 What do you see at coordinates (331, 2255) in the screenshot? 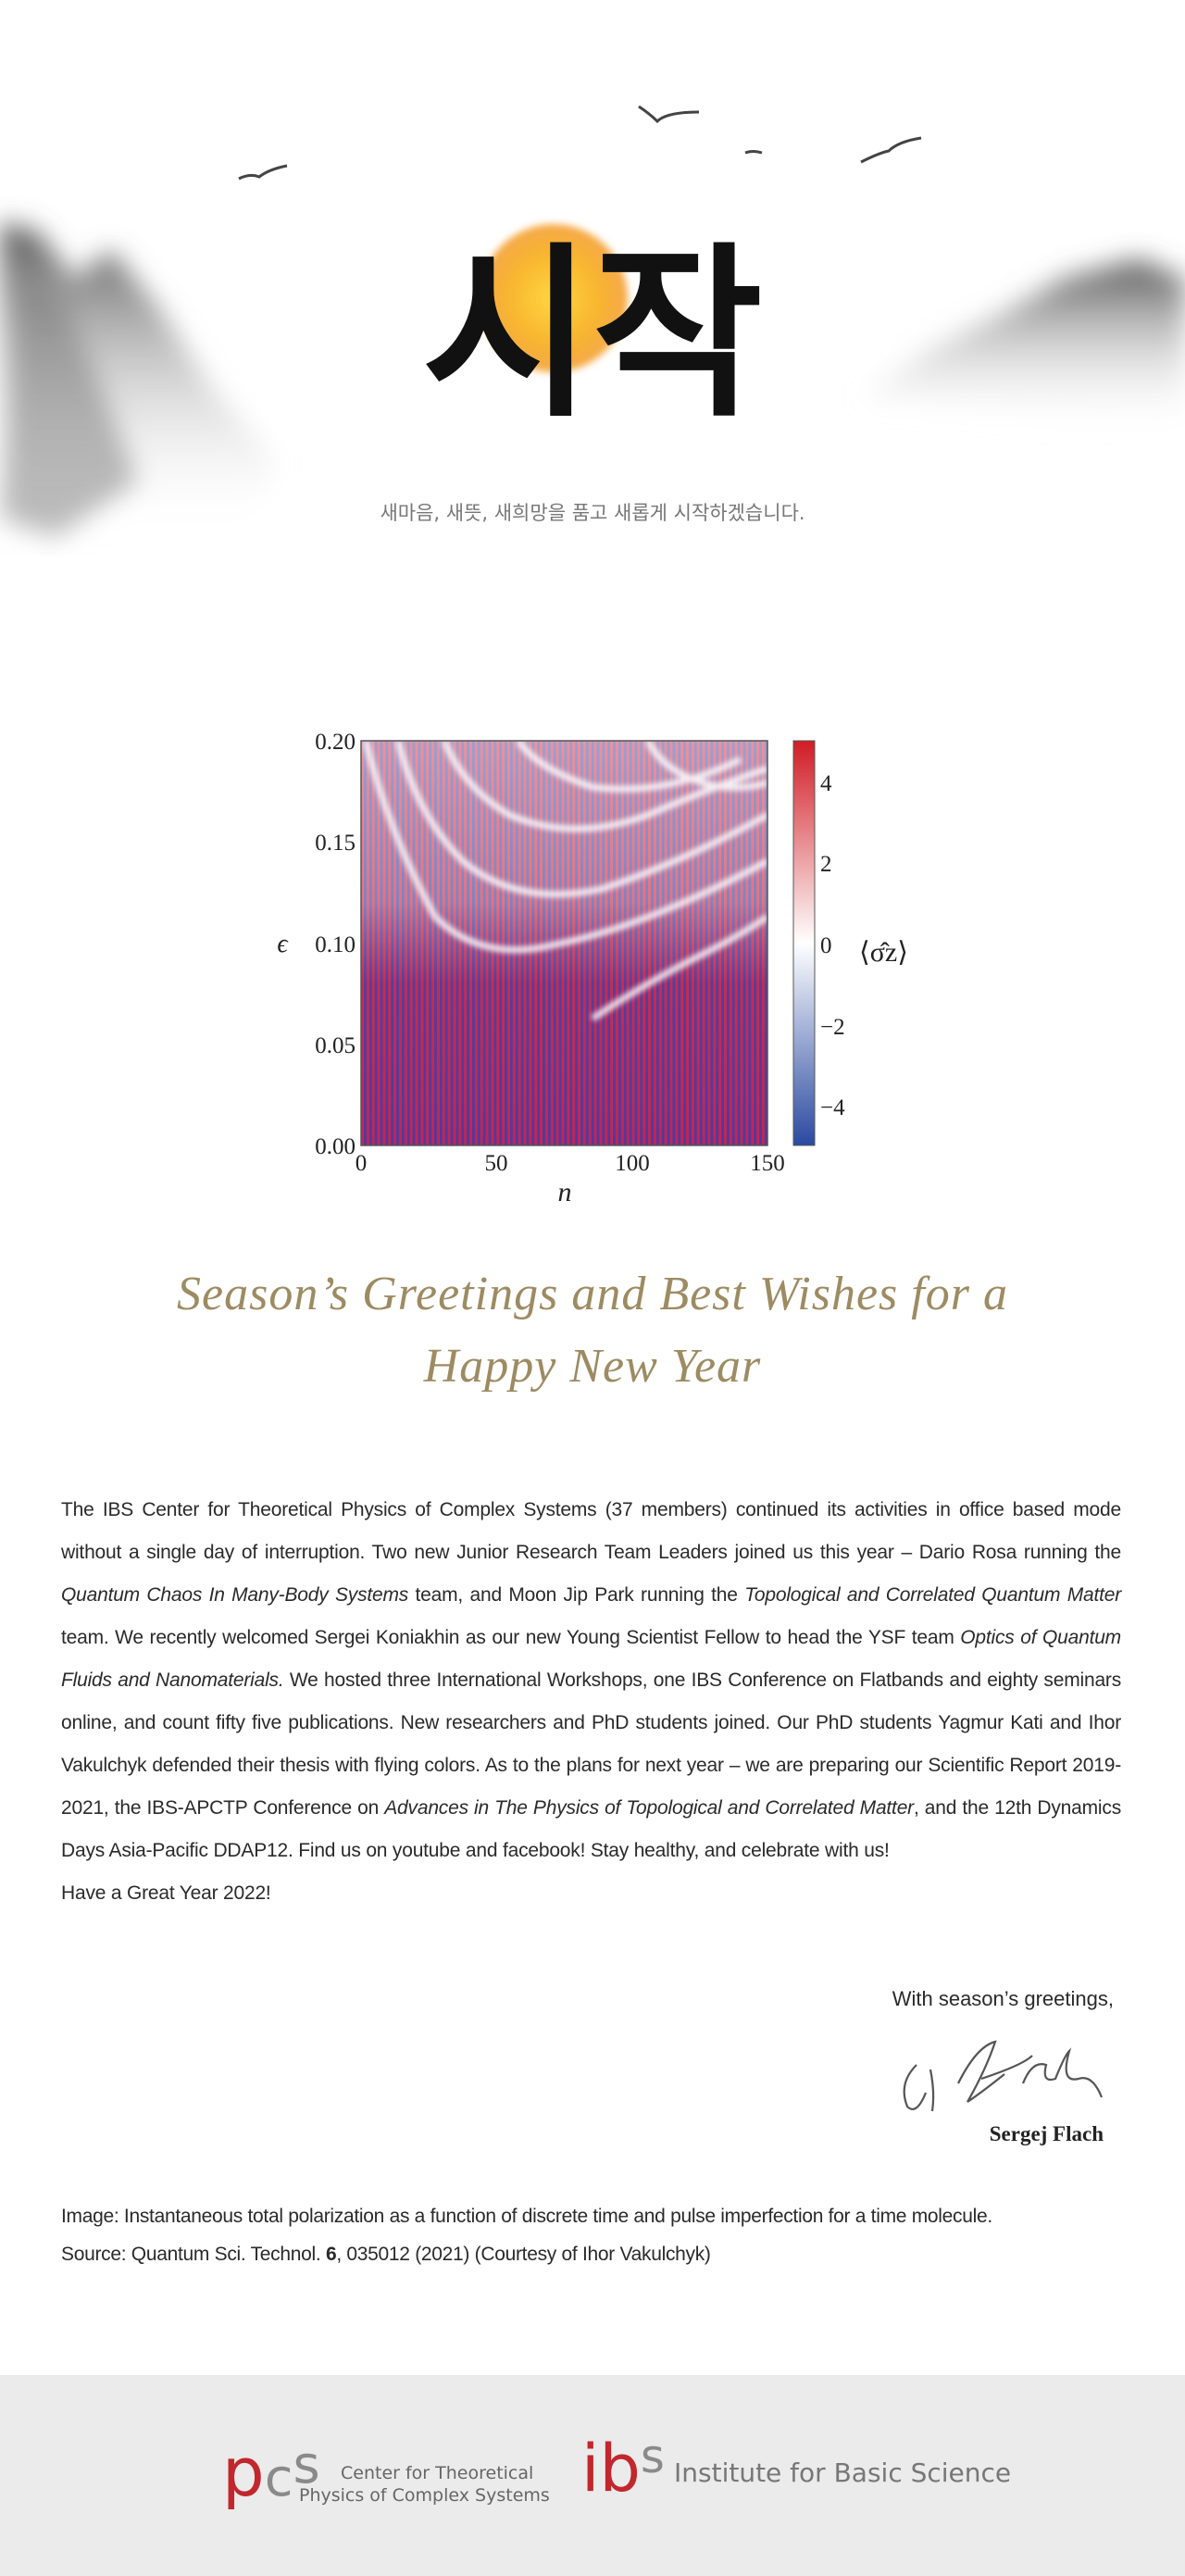
I see `caption-volume: 6` at bounding box center [331, 2255].